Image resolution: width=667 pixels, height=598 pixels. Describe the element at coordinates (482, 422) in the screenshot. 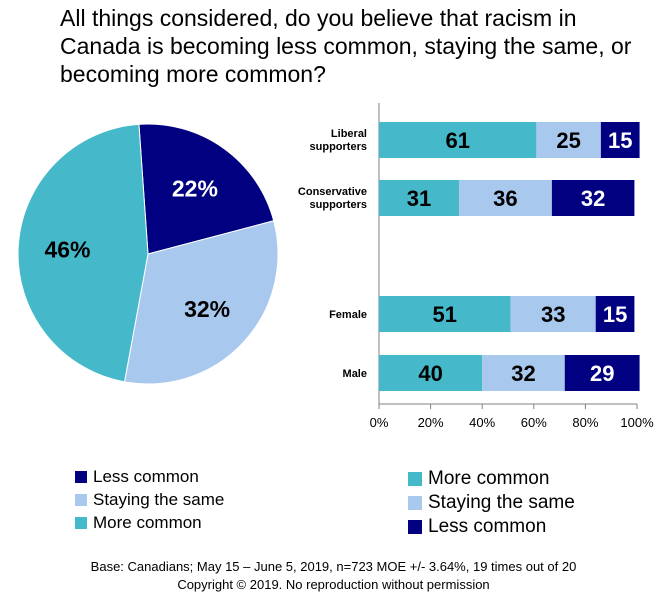

I see `x-tick-label: 40%` at that location.